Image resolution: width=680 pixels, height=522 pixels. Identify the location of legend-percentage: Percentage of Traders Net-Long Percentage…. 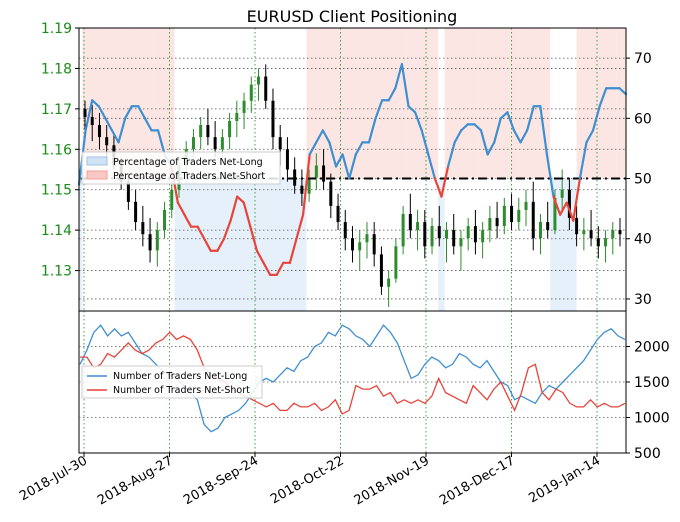
(181, 168).